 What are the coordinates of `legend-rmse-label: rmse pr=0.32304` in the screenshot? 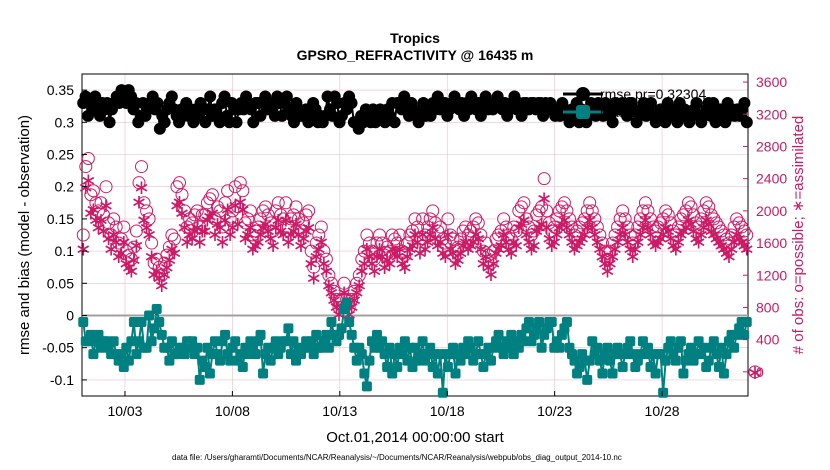 It's located at (653, 94).